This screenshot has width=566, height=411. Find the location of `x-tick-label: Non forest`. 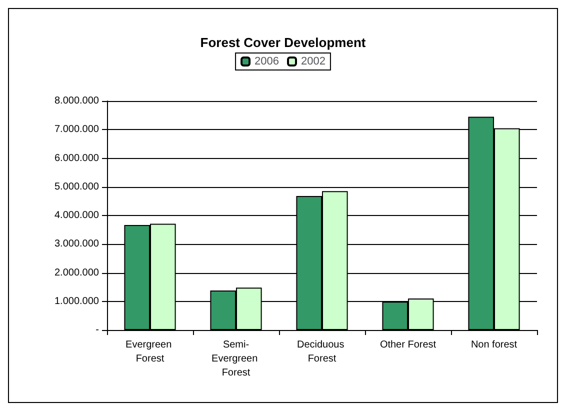

x-tick-label: Non forest is located at coordinates (494, 345).